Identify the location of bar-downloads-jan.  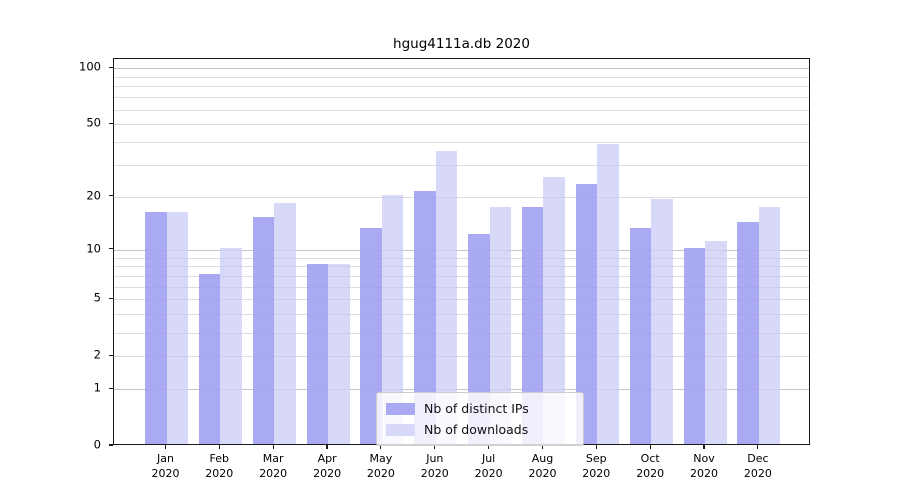
(177, 328).